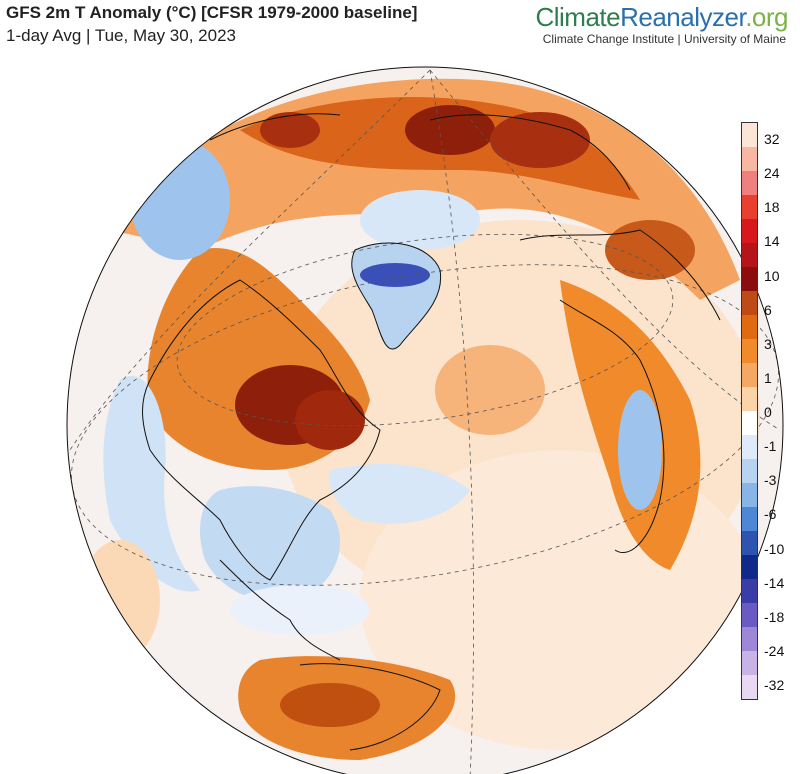 The height and width of the screenshot is (774, 800). I want to click on central-america-coast, so click(280, 610).